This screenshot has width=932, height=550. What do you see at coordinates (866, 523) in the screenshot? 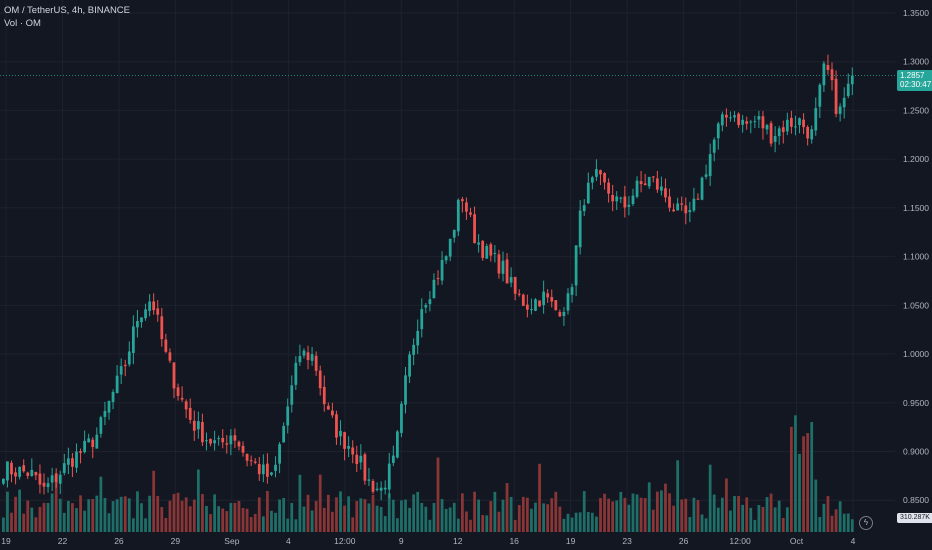
I see `lightning-icon: ϟ` at bounding box center [866, 523].